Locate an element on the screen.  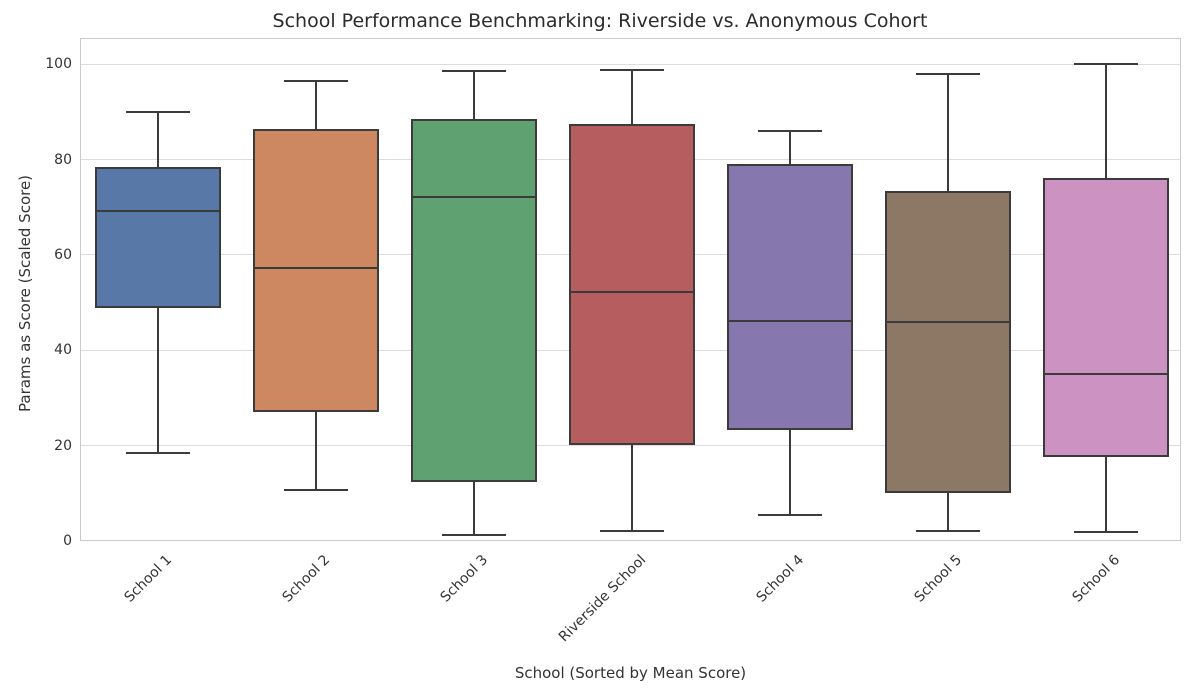
y-axis-label: Params as Score (Scaled Score) is located at coordinates (25, 293).